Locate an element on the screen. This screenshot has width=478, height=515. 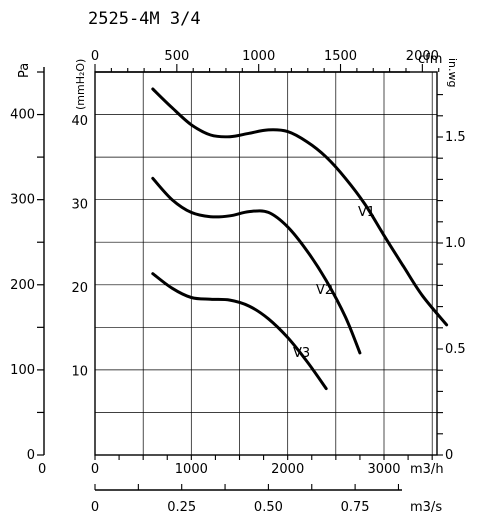
pa-axis: 0 100 200 300 400 is located at coordinates (27, 267).